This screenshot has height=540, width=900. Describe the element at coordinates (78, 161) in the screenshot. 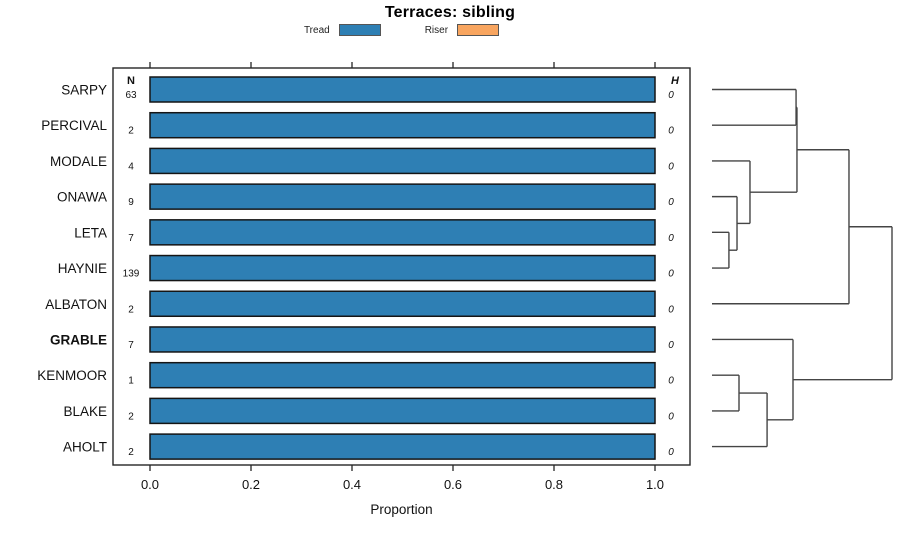

I see `category-label: MODALE` at that location.